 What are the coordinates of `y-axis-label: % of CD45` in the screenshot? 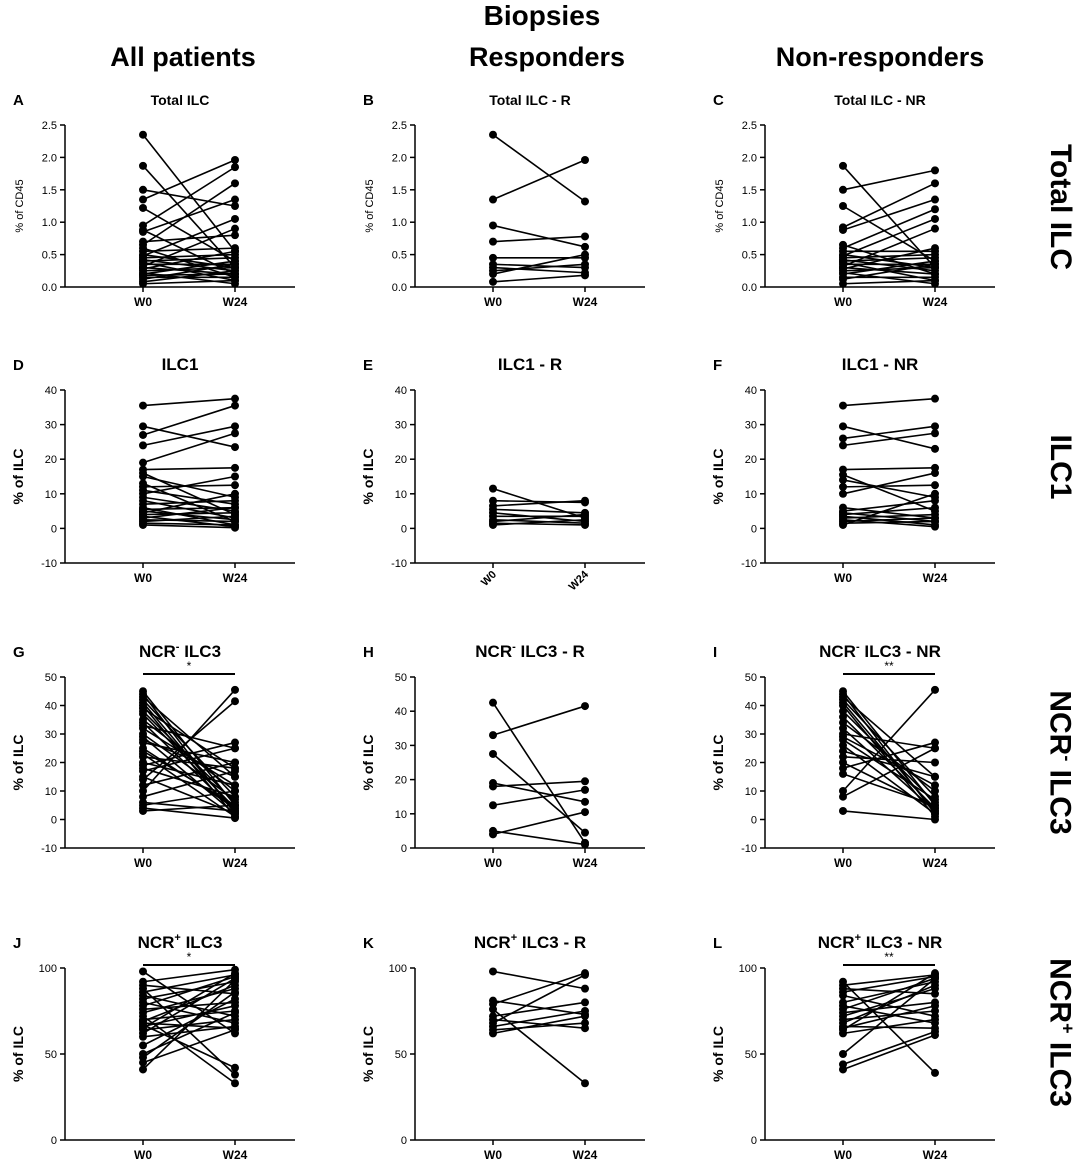 It's located at (20, 205).